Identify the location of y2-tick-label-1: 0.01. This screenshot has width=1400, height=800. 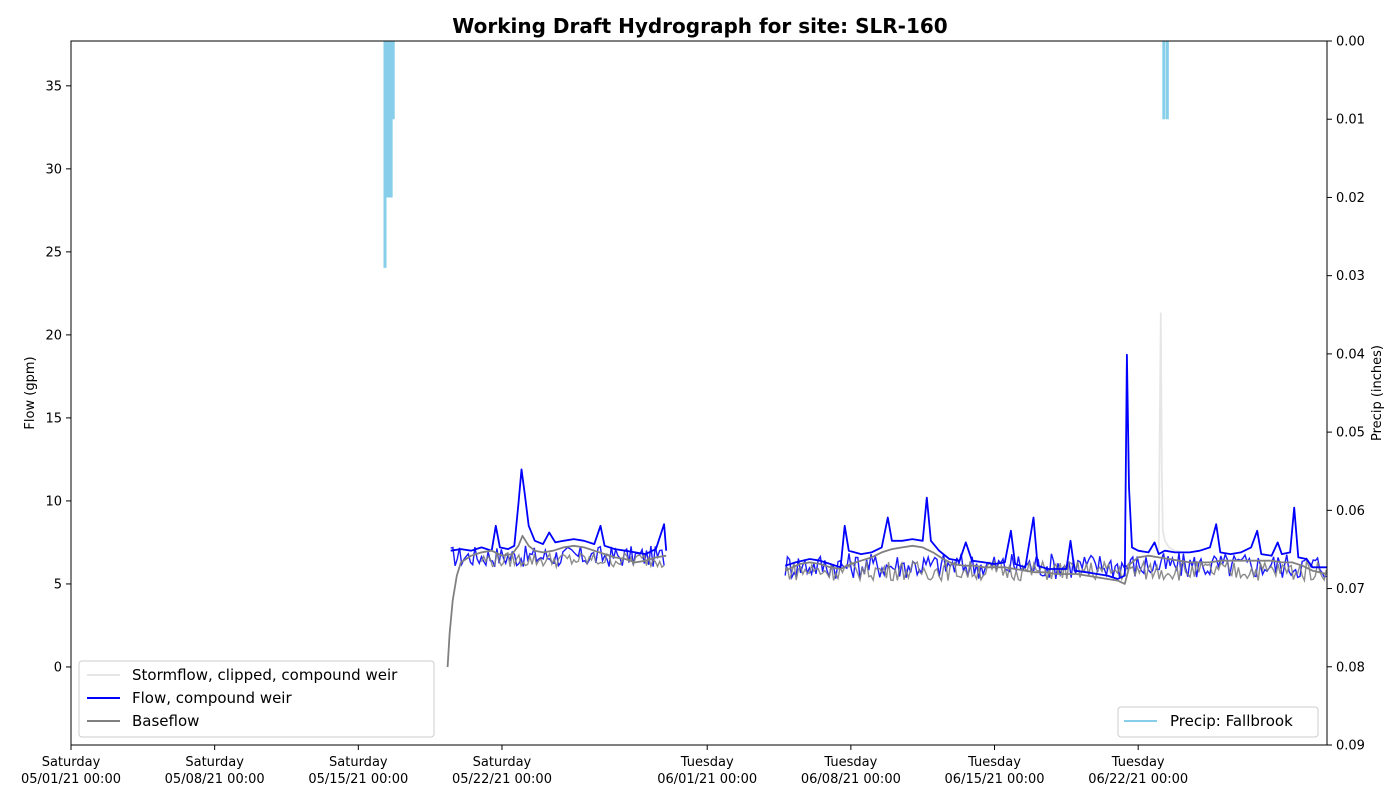
(1350, 120).